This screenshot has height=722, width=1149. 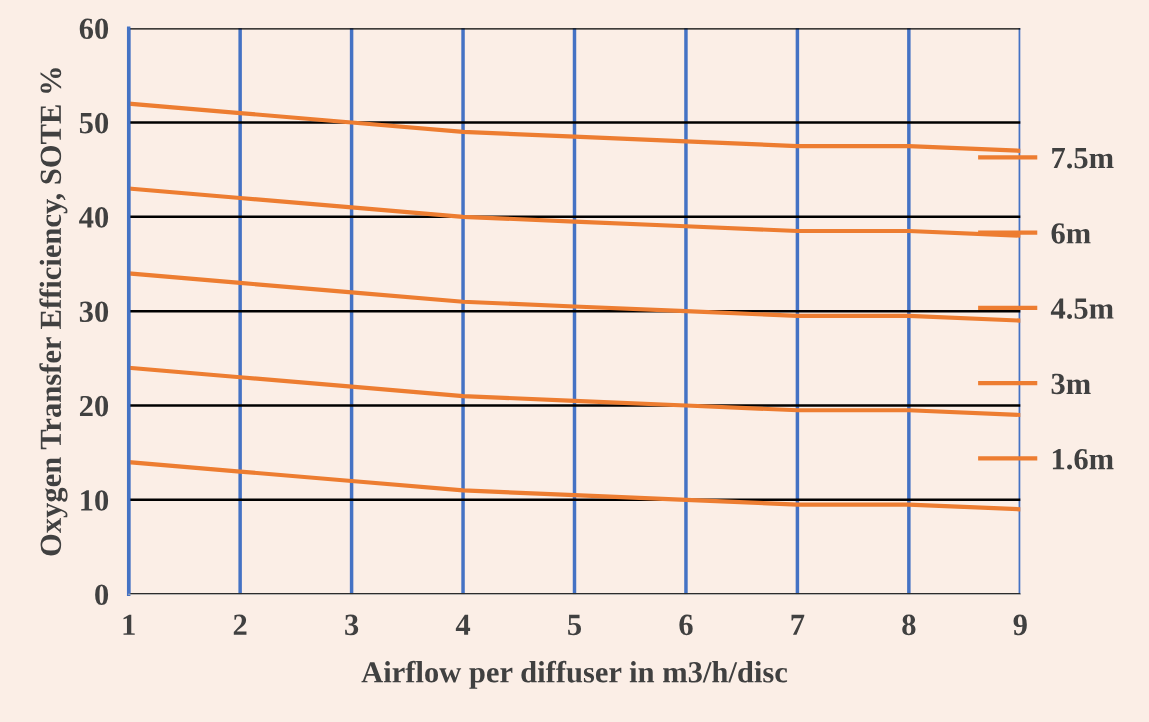 What do you see at coordinates (102, 595) in the screenshot?
I see `y-tick-label: 0` at bounding box center [102, 595].